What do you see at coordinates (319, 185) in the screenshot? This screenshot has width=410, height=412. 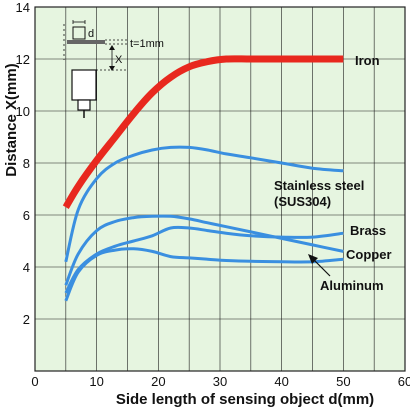 I see `series-label-stainless: Stainless steel` at bounding box center [319, 185].